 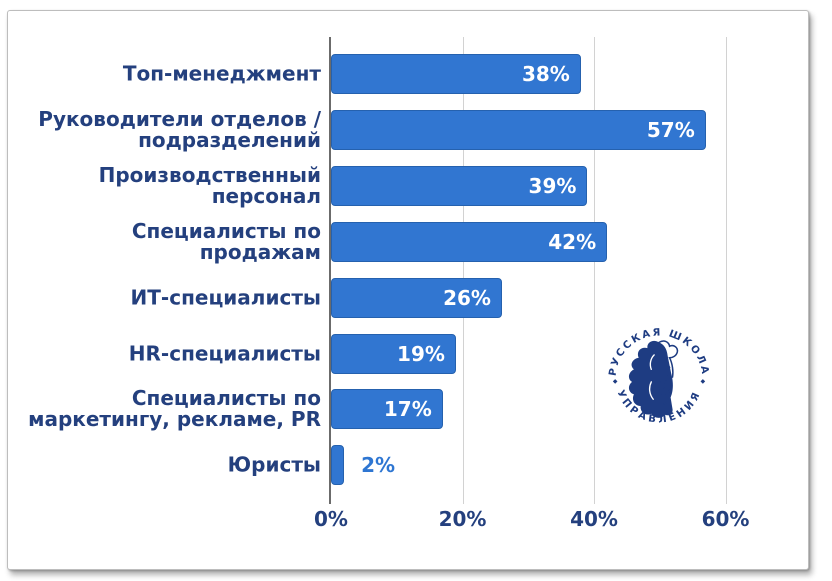 What do you see at coordinates (331, 519) in the screenshot?
I see `x-tick-label: 0%` at bounding box center [331, 519].